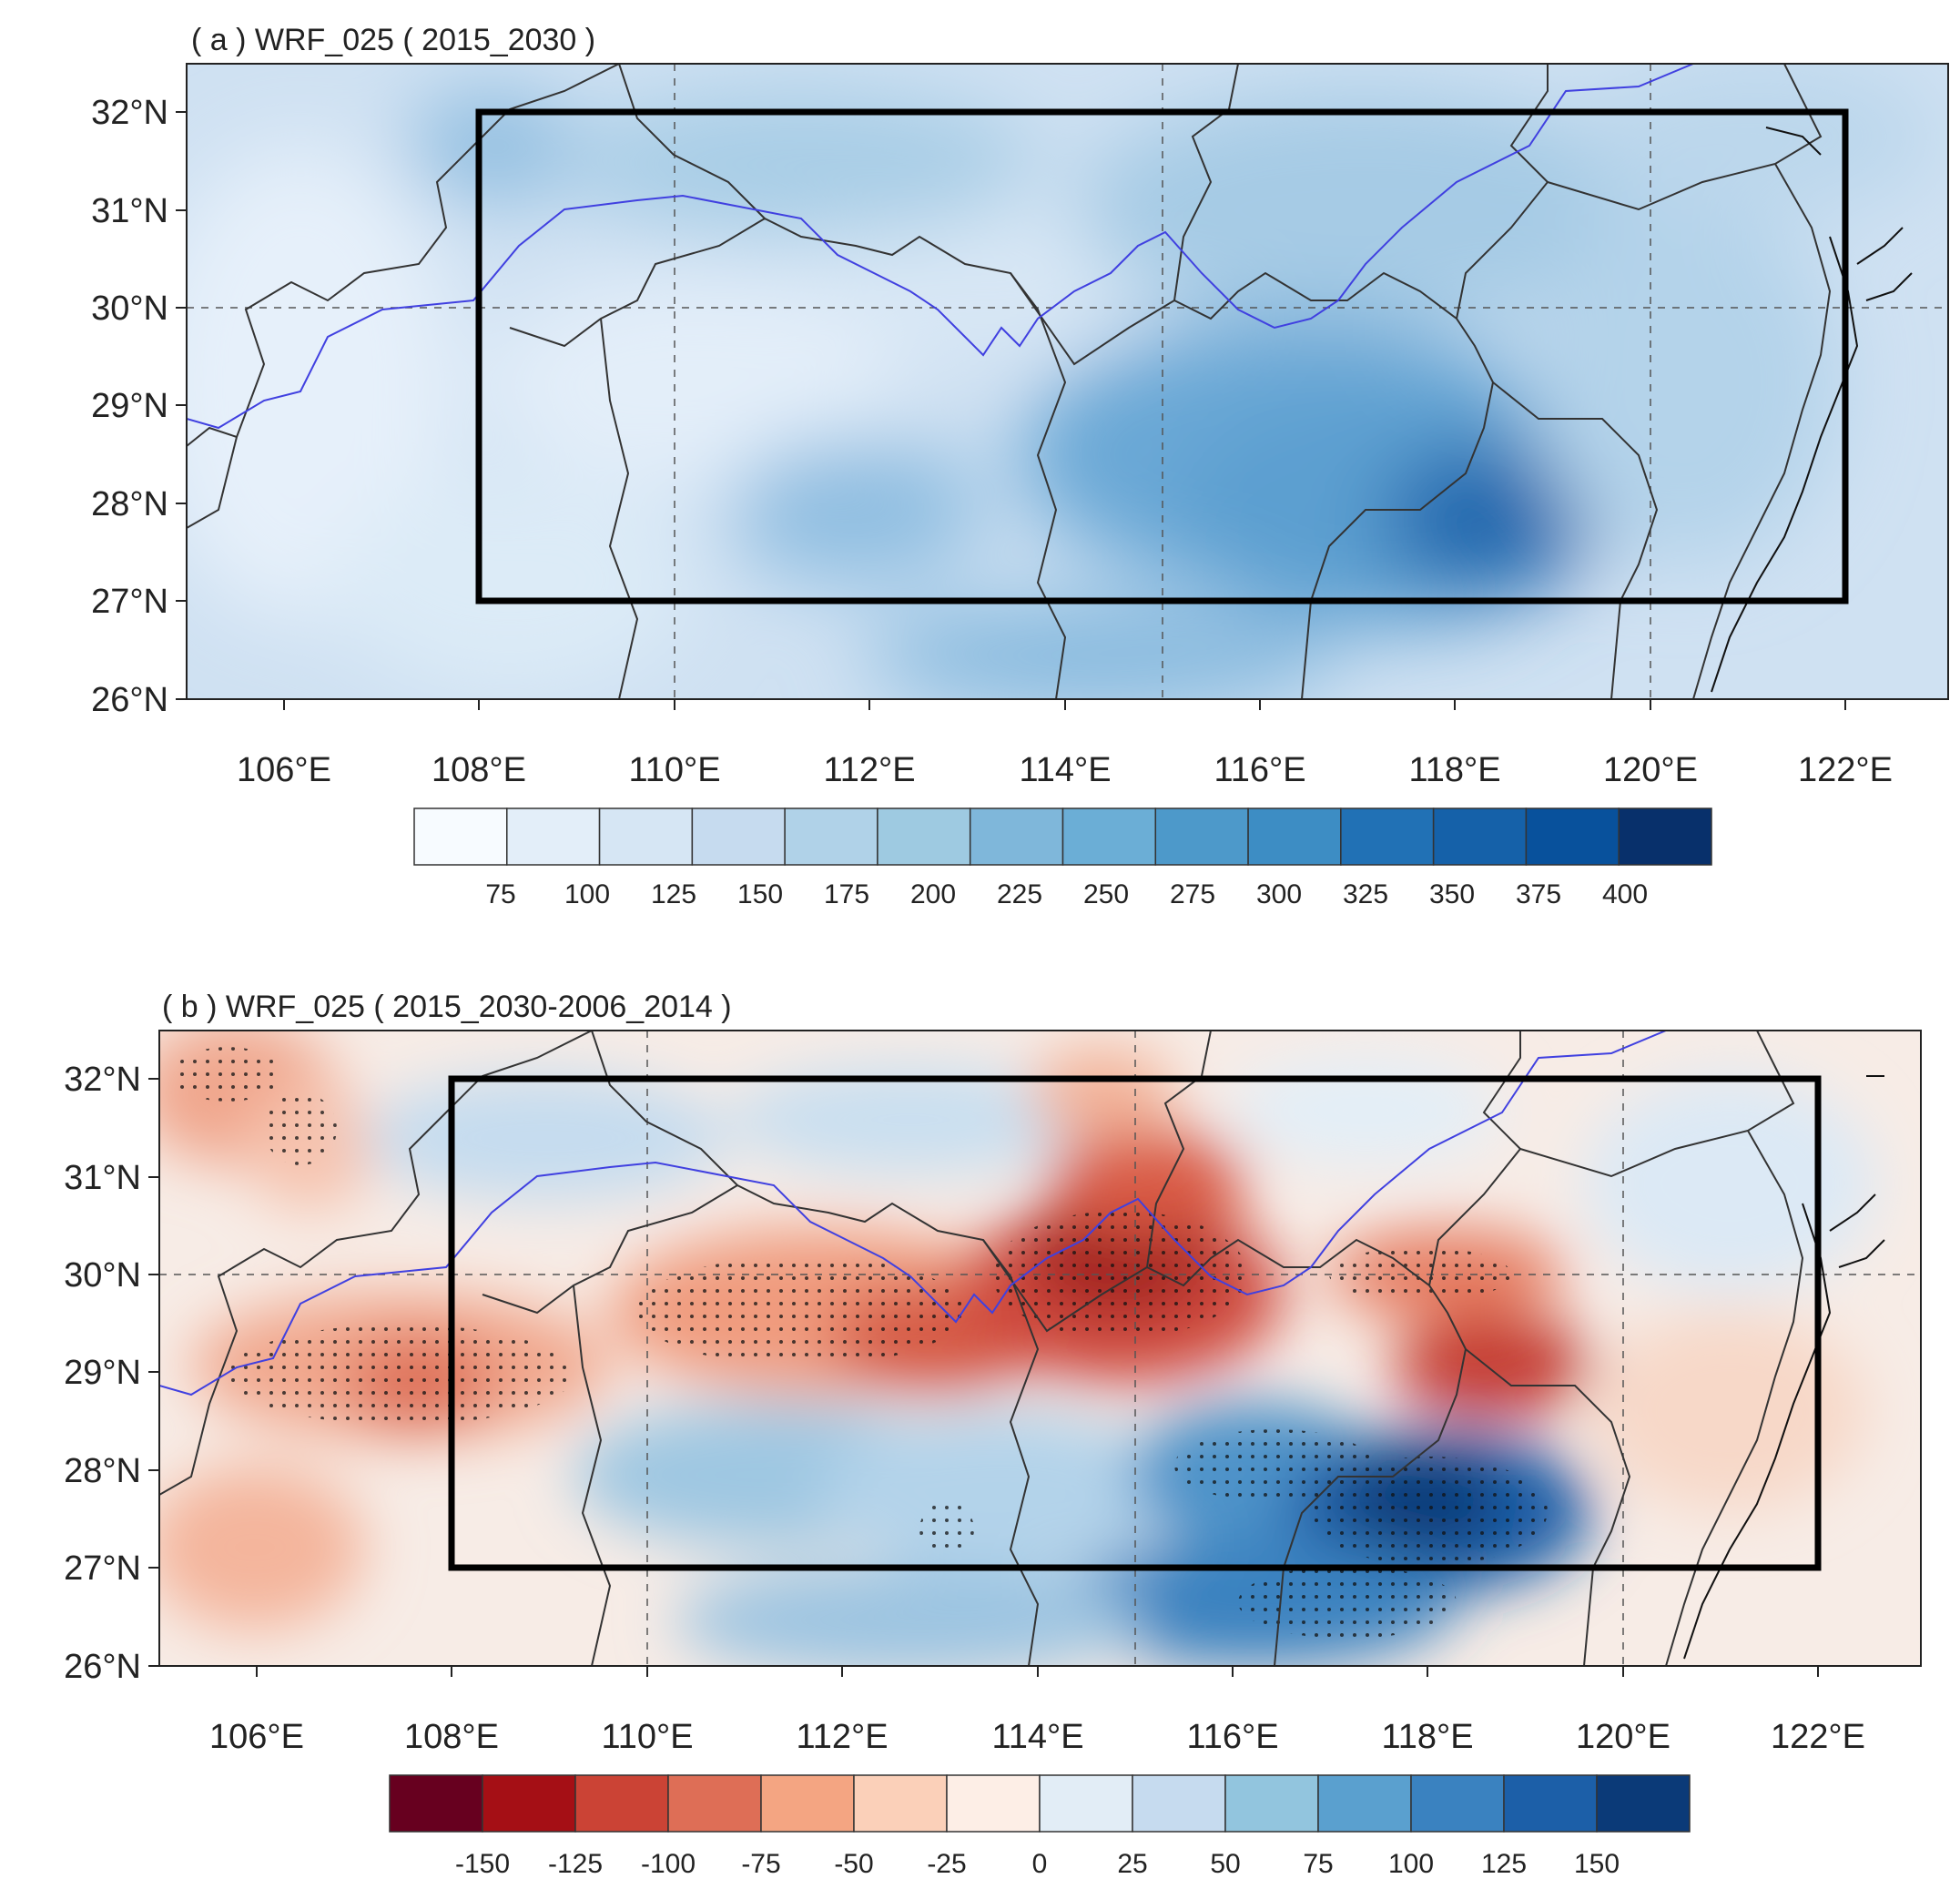 This screenshot has width=1960, height=1889. Describe the element at coordinates (1318, 1864) in the screenshot. I see `colorbar-label: 75` at that location.